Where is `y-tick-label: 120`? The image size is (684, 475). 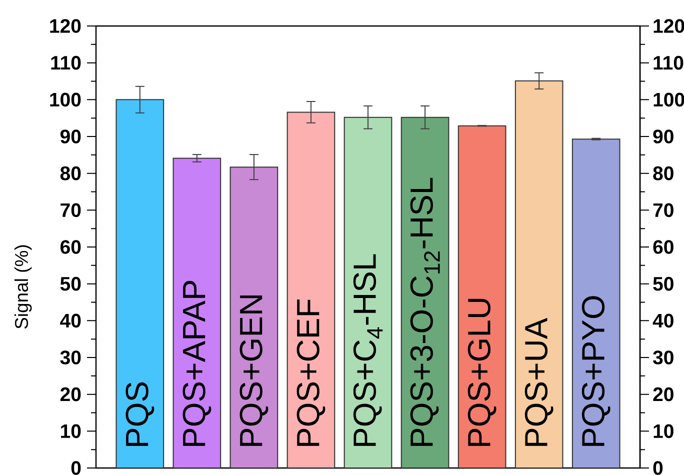
y-tick-label: 120 is located at coordinates (65, 26).